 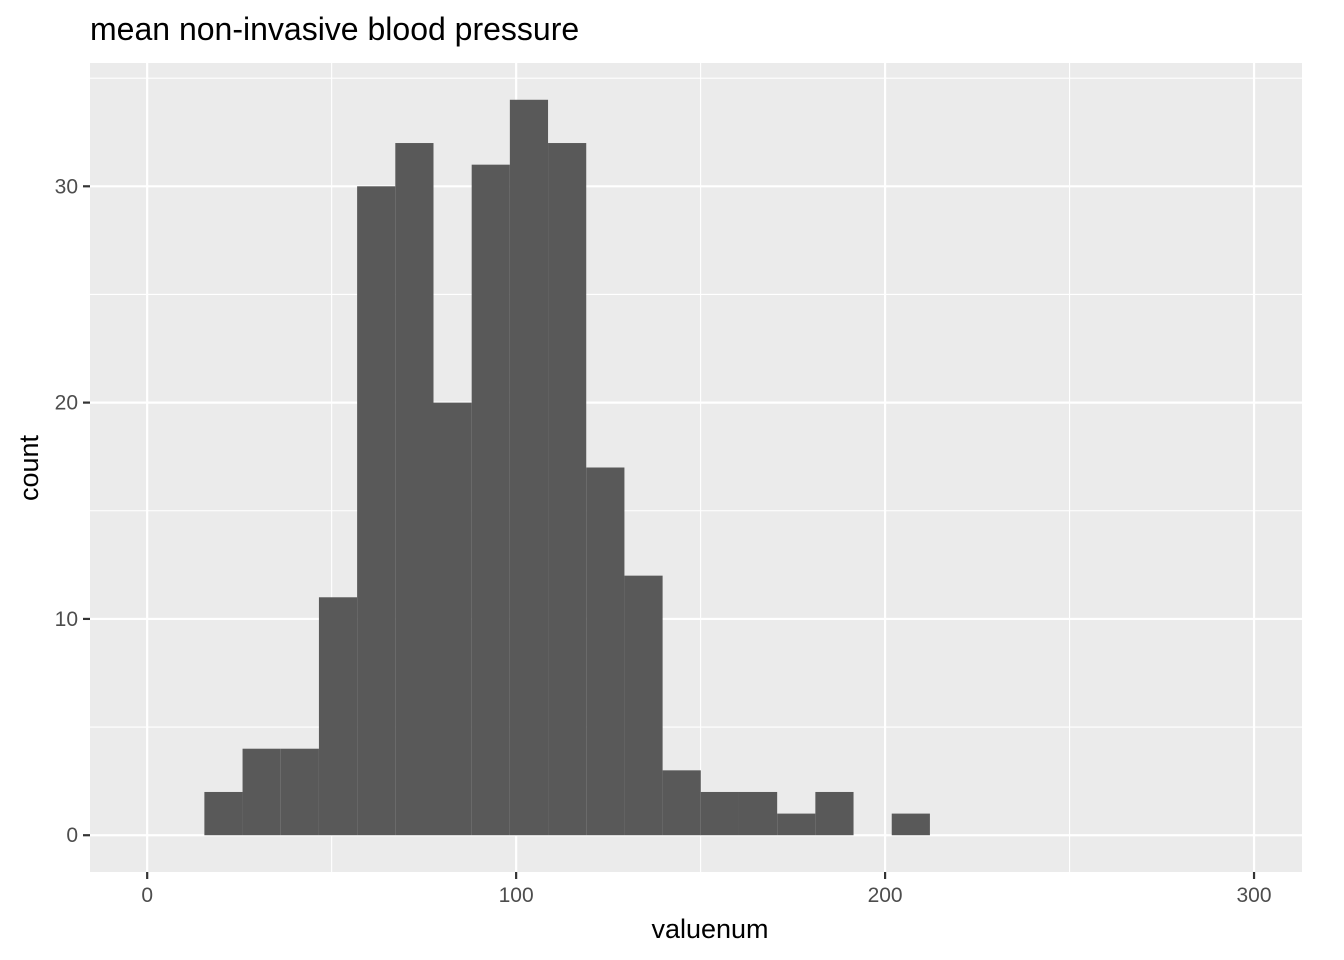 I want to click on x-tick-label: 300, so click(x=1254, y=895).